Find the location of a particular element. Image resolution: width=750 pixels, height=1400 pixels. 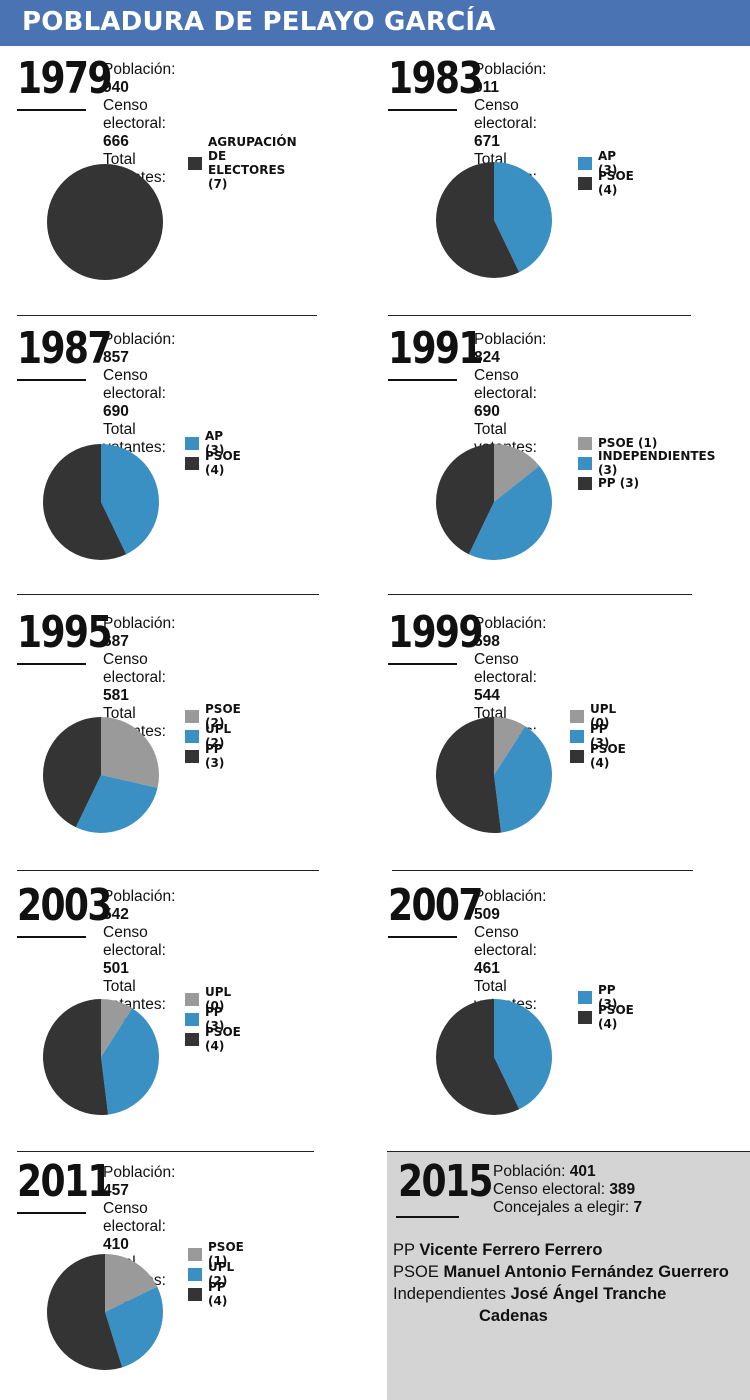

pie-chart-2003 is located at coordinates (101, 1057).